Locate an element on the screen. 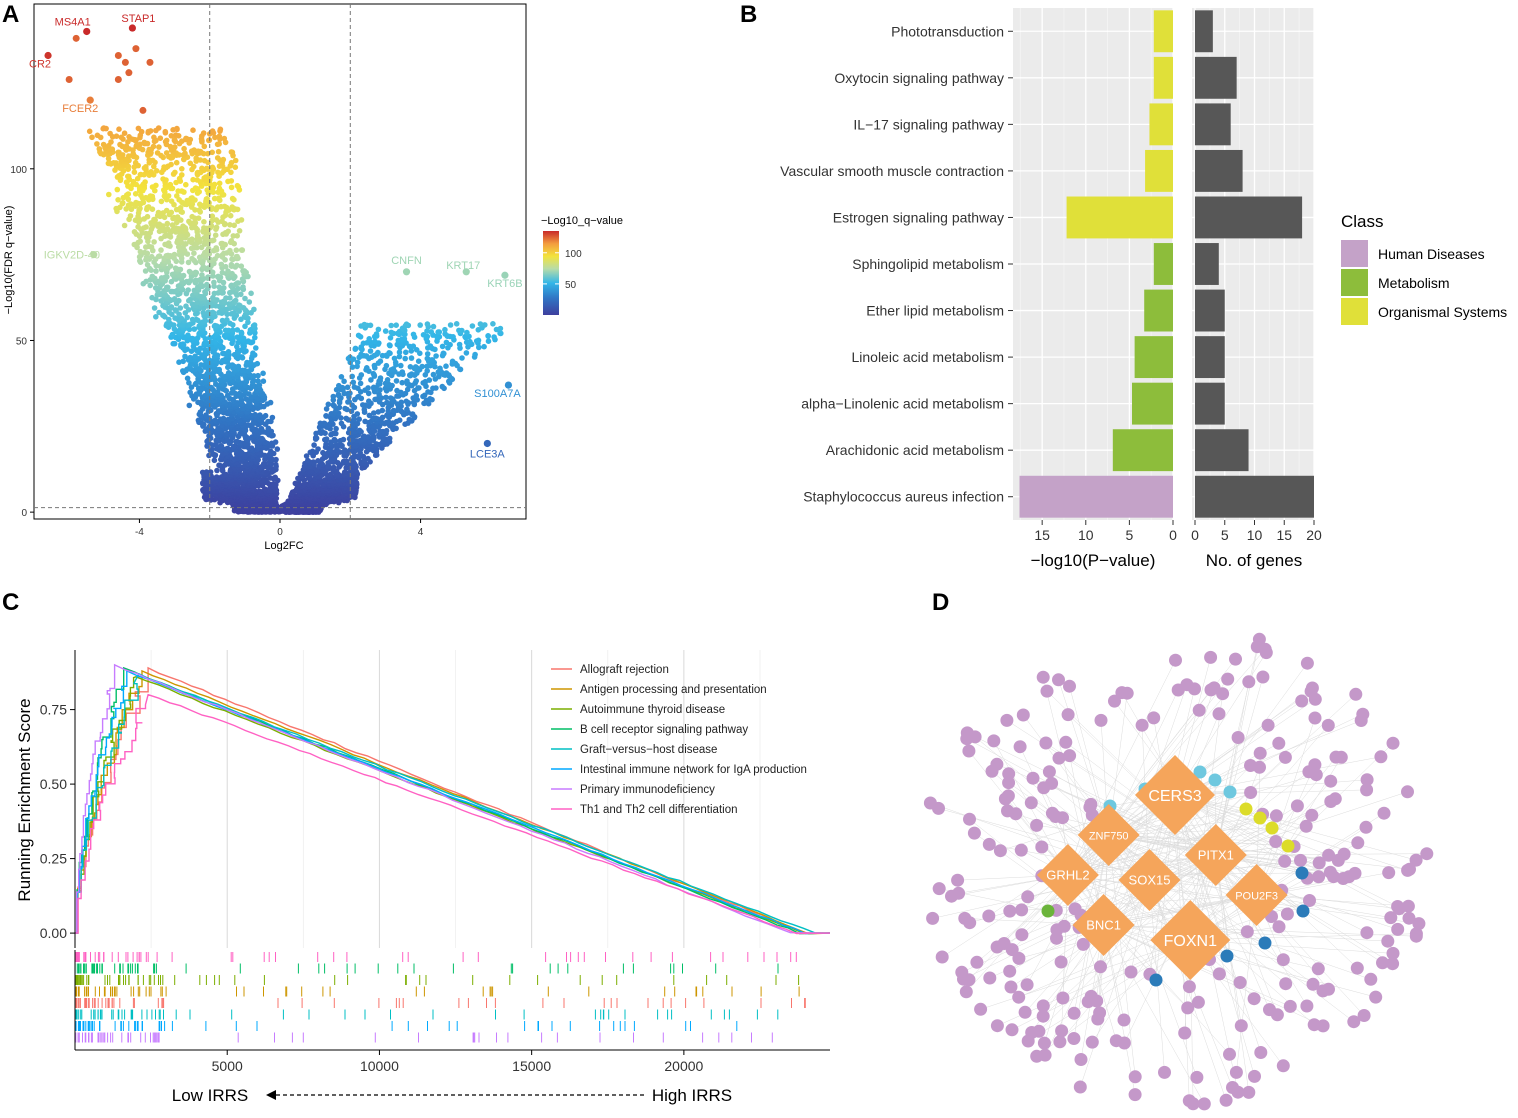 The image size is (1518, 1118). volcano-ytick-label: 0 is located at coordinates (24, 513).